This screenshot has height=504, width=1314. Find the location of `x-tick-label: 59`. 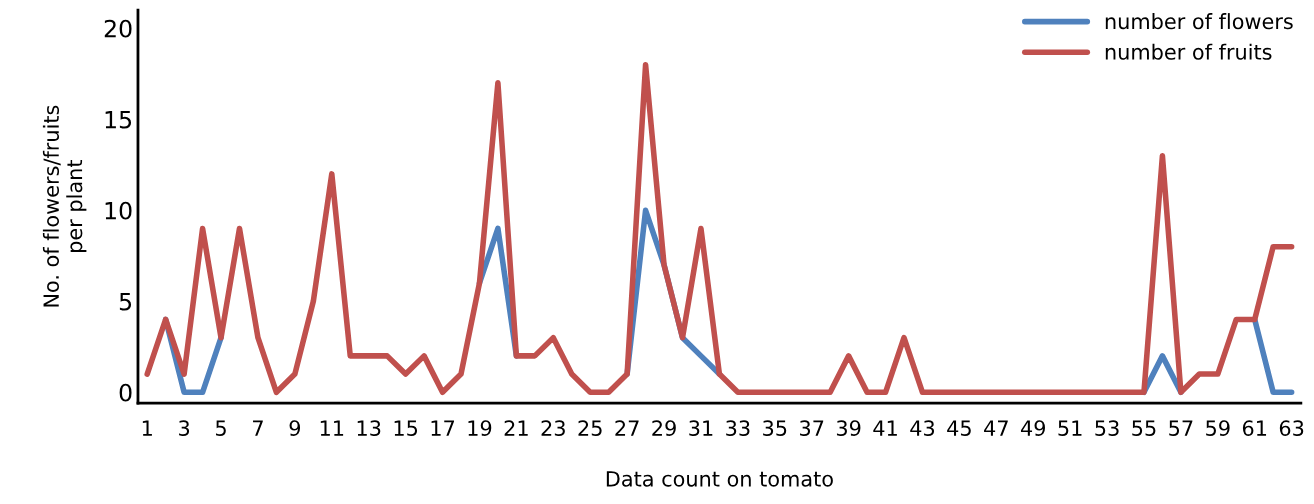

x-tick-label: 59 is located at coordinates (1218, 428).